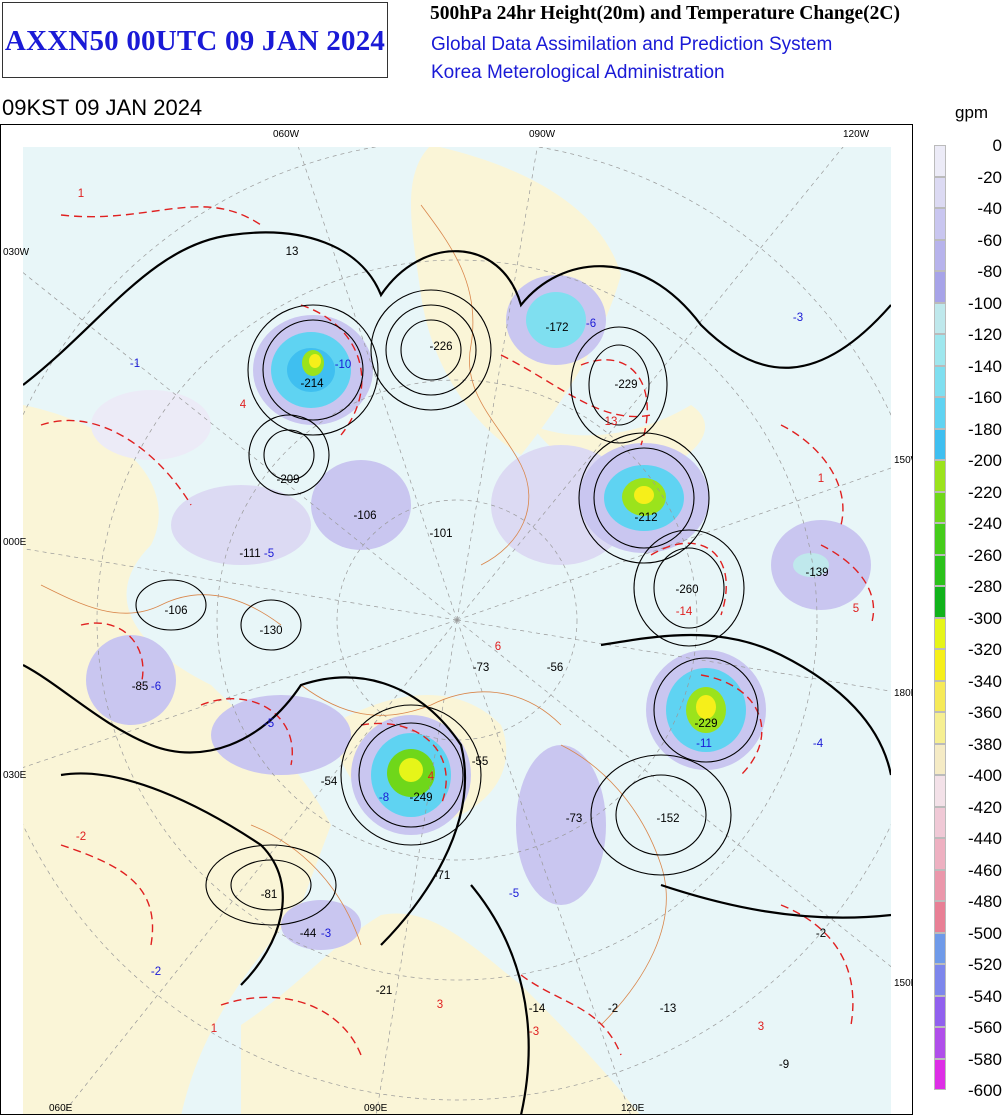 This screenshot has height=1115, width=1003. Describe the element at coordinates (984, 870) in the screenshot. I see `colorbar-tick-label: -460` at that location.